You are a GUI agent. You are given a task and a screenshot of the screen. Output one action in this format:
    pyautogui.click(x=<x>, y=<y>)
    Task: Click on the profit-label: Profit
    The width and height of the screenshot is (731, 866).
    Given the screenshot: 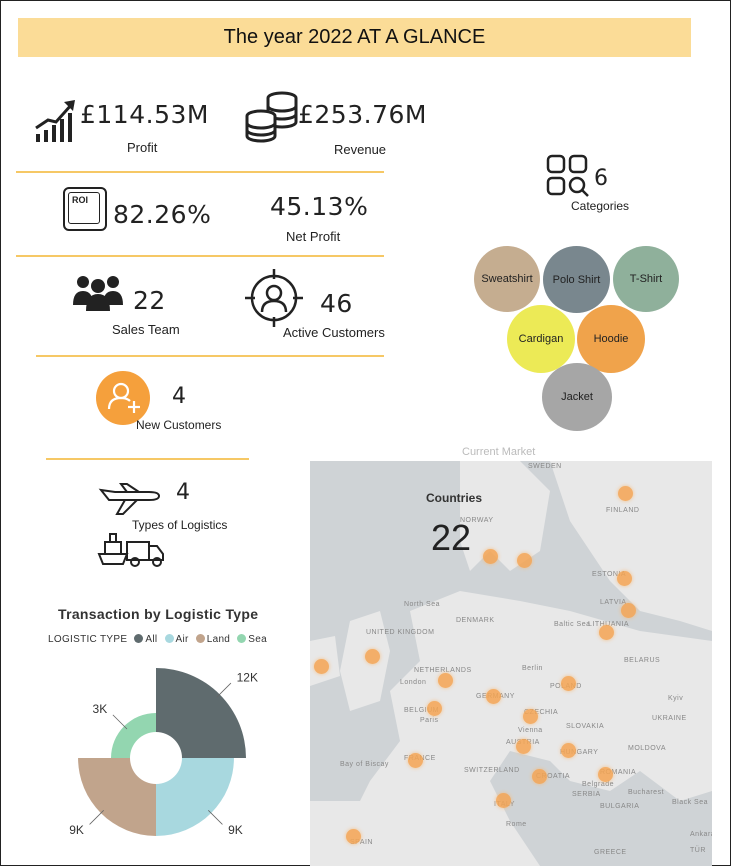 What is the action you would take?
    pyautogui.click(x=142, y=147)
    